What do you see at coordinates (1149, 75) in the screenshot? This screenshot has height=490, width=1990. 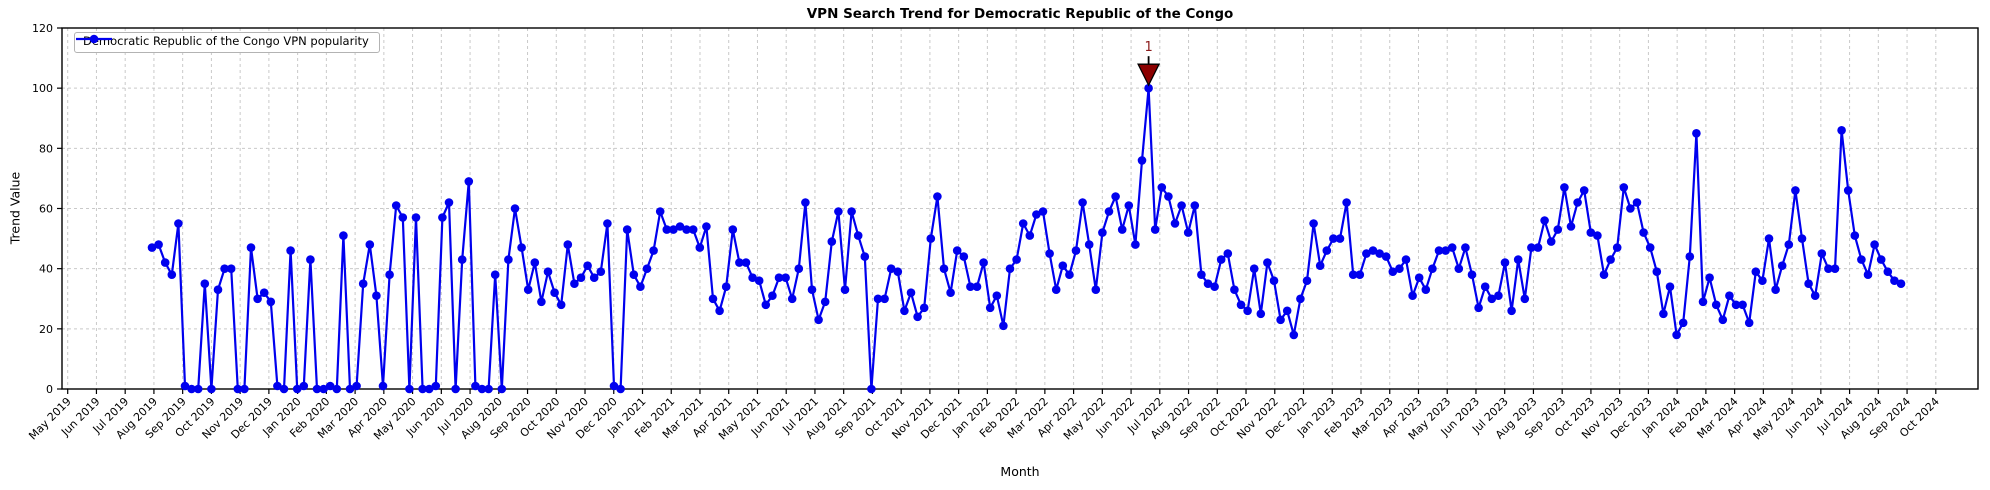 I see `annotation-peak-triangle-icon` at bounding box center [1149, 75].